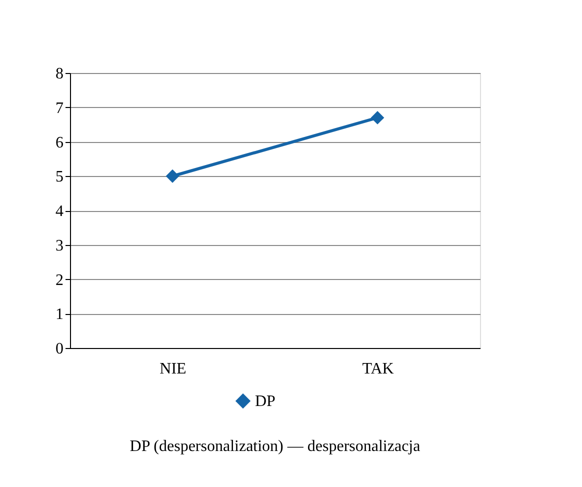  What do you see at coordinates (60, 245) in the screenshot?
I see `y-tick-label: 3` at bounding box center [60, 245].